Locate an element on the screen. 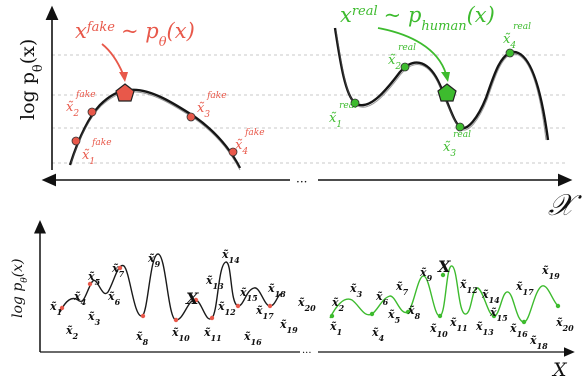 The image size is (582, 380). top-x-axis-symbol: 𝒳 is located at coordinates (565, 205).